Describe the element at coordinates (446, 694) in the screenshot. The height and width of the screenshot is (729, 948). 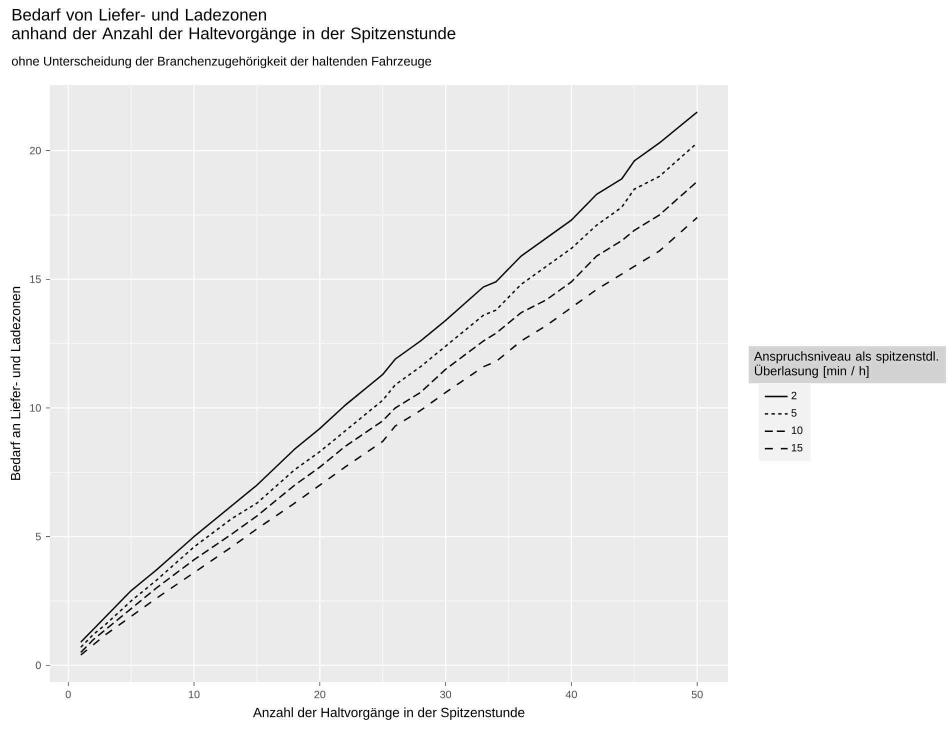
I see `x-tick-label: 30` at that location.